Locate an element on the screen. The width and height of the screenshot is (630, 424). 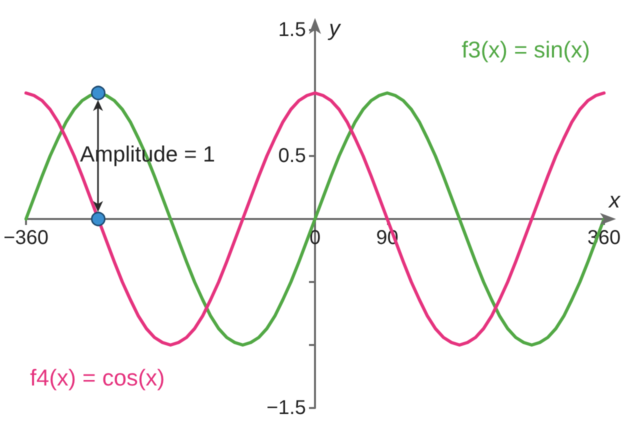
text: f3(x) = sin(x) is located at coordinates (526, 49).